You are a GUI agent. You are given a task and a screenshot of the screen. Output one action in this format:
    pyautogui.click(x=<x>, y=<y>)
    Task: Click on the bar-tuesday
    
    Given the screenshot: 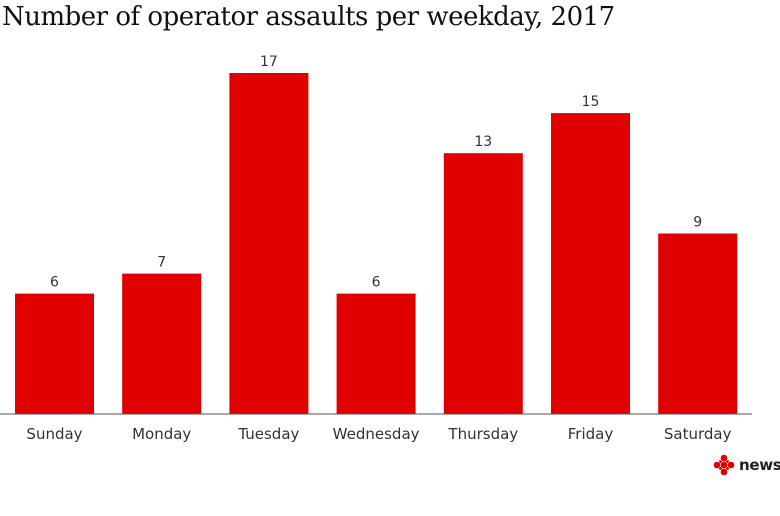 What is the action you would take?
    pyautogui.click(x=269, y=243)
    